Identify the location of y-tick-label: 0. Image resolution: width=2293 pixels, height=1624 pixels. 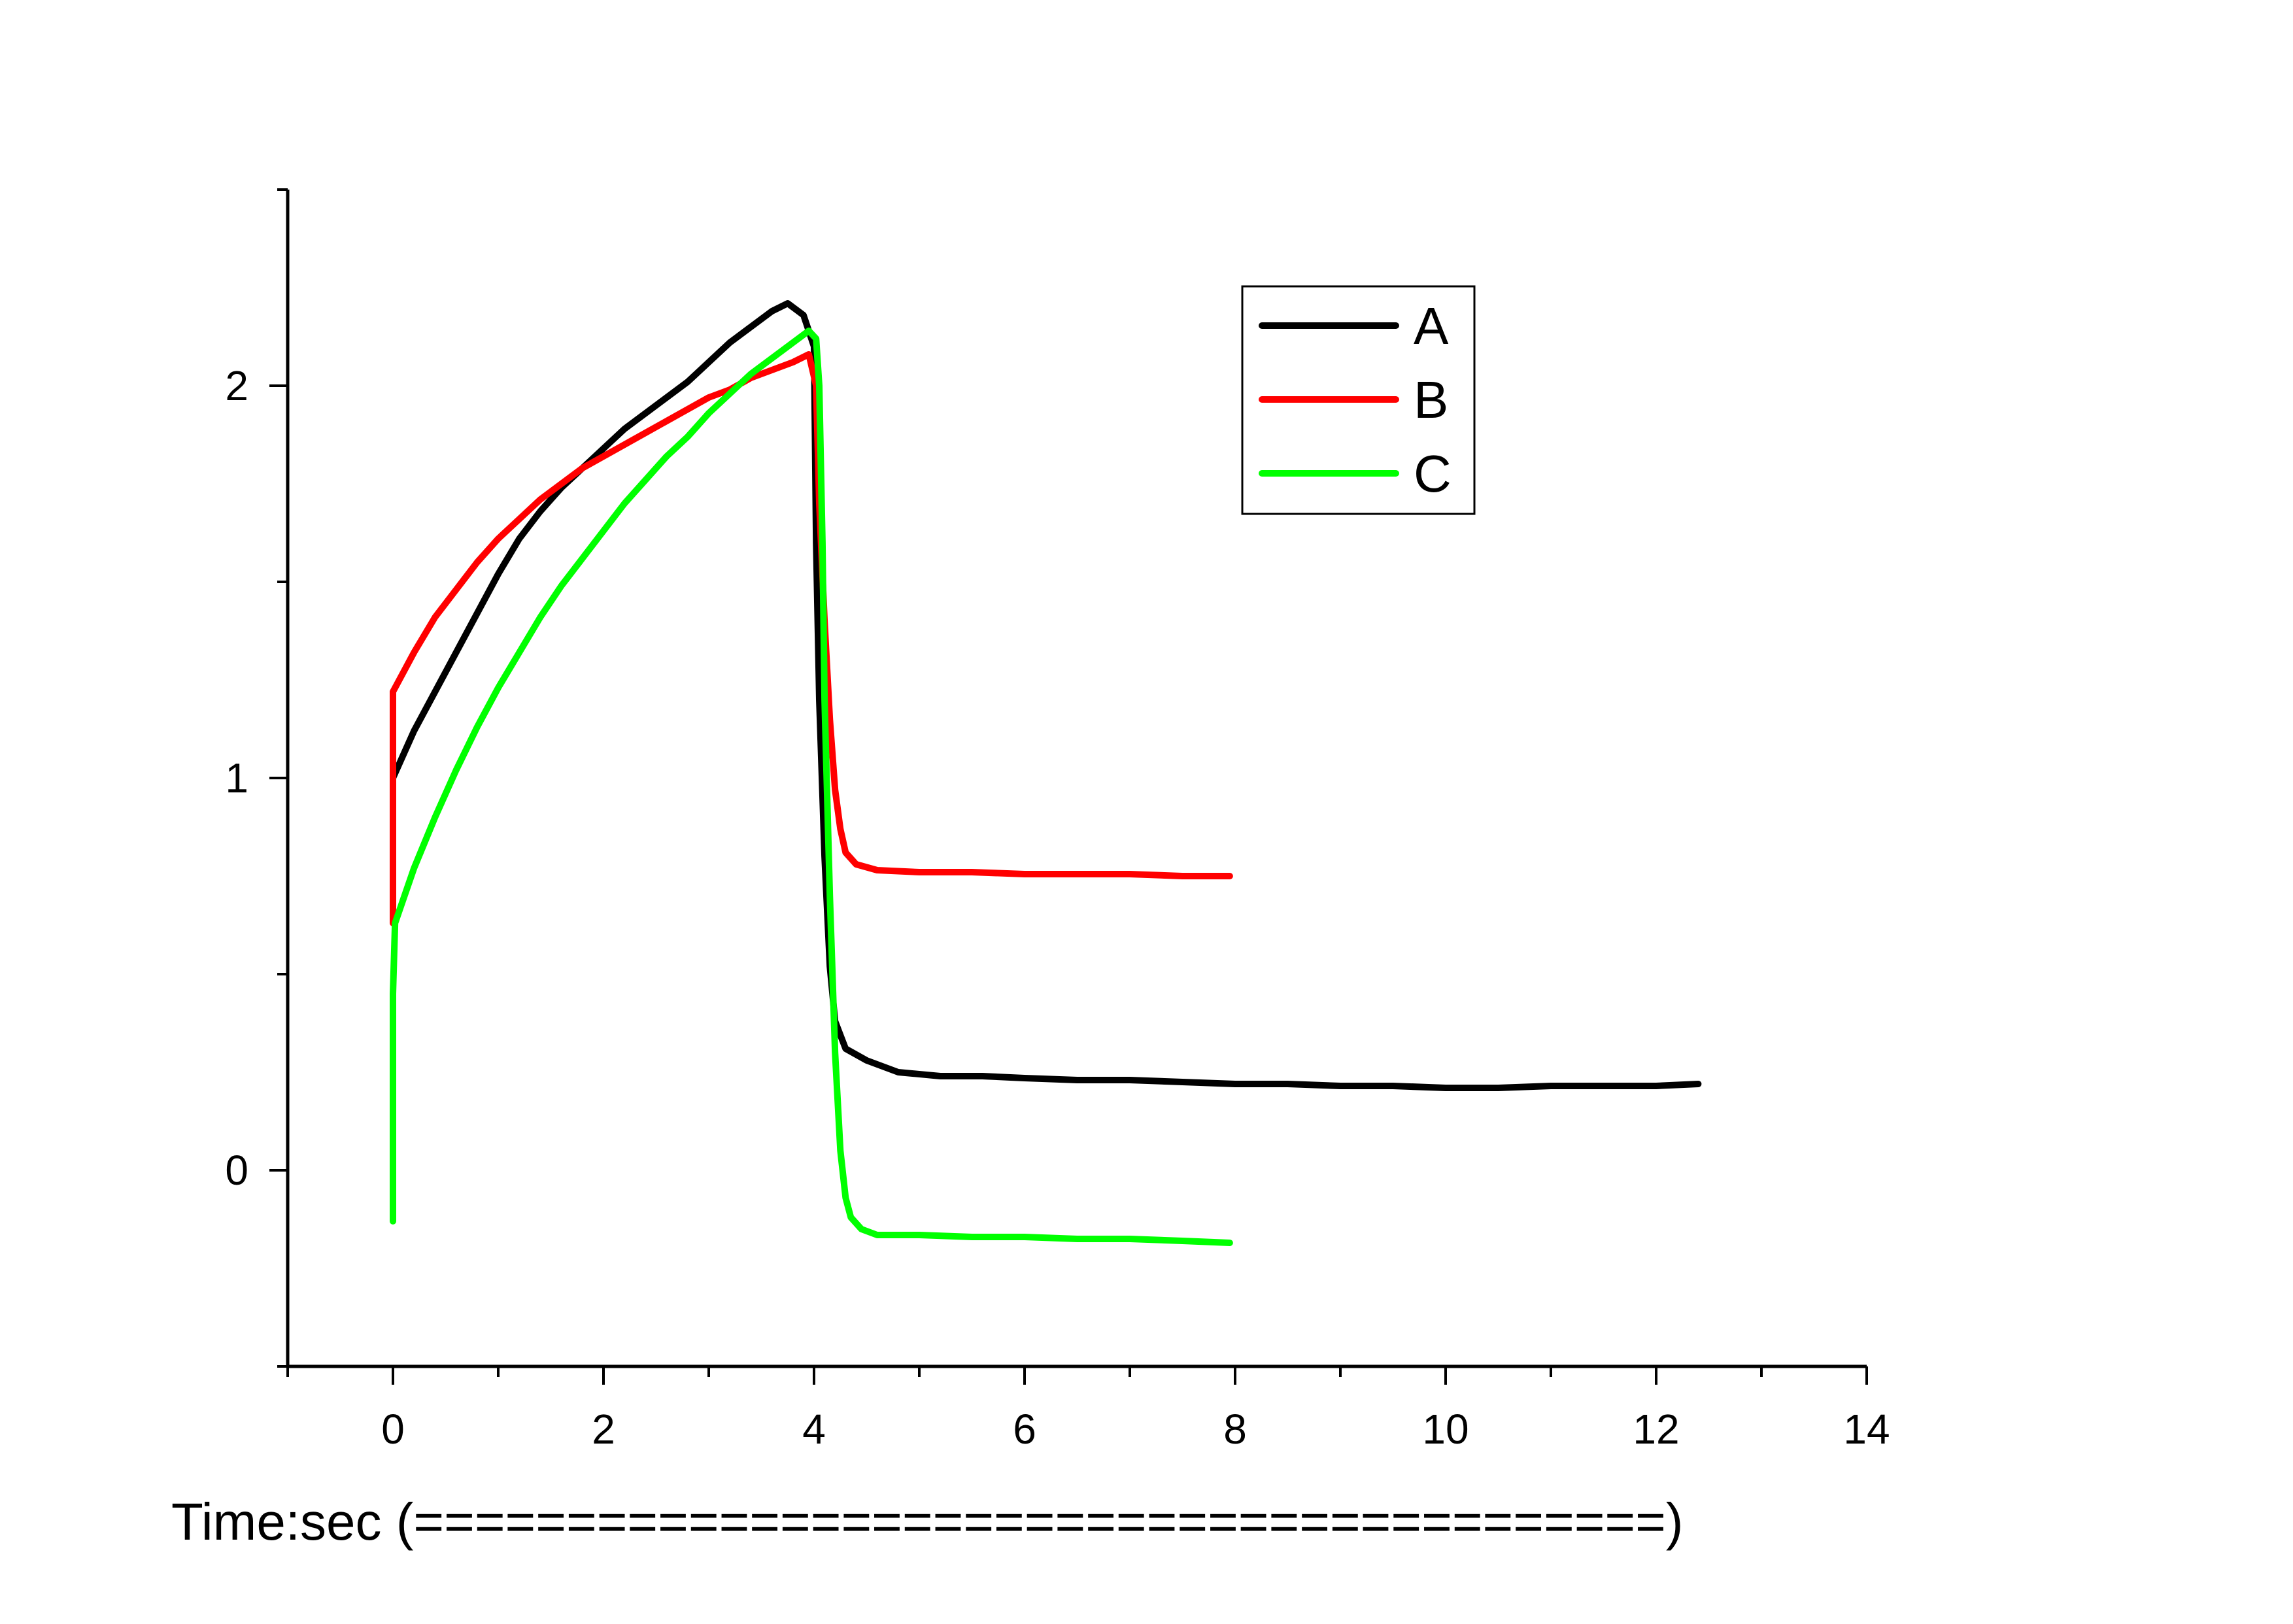
(236, 1170).